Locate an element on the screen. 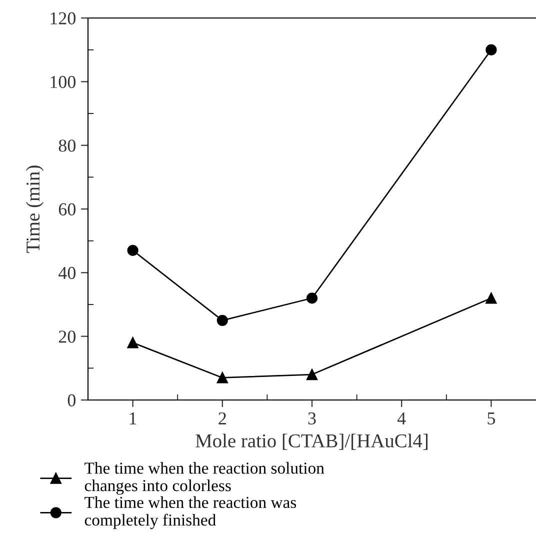 Image resolution: width=536 pixels, height=536 pixels. x-tick-label: 2 is located at coordinates (222, 418).